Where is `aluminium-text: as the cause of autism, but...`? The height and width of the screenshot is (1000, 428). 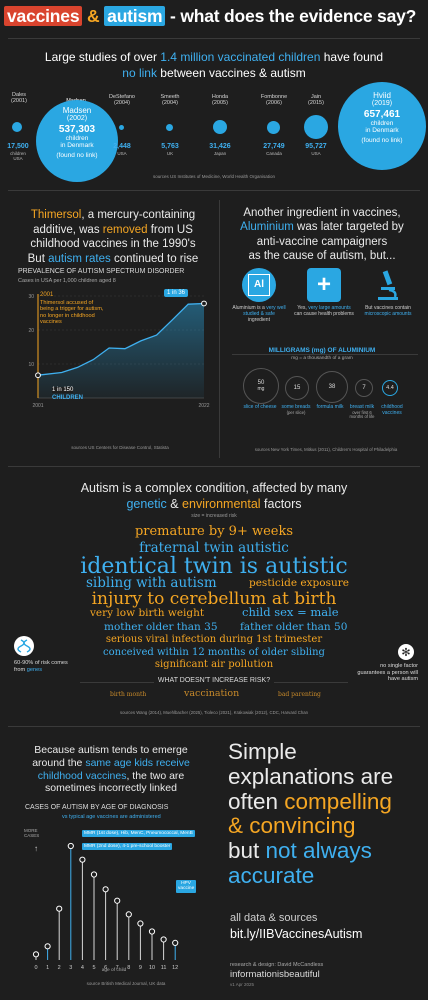 aluminium-text: as the cause of autism, but... is located at coordinates (322, 256).